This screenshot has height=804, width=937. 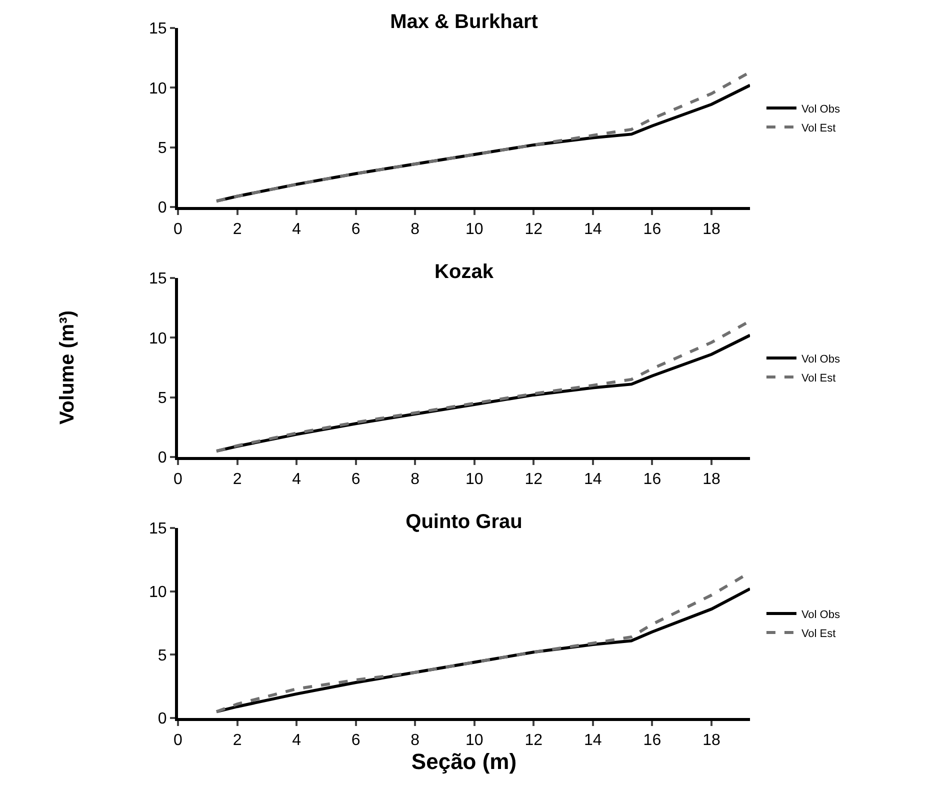 I want to click on chart-title: Quinto Grau, so click(x=464, y=522).